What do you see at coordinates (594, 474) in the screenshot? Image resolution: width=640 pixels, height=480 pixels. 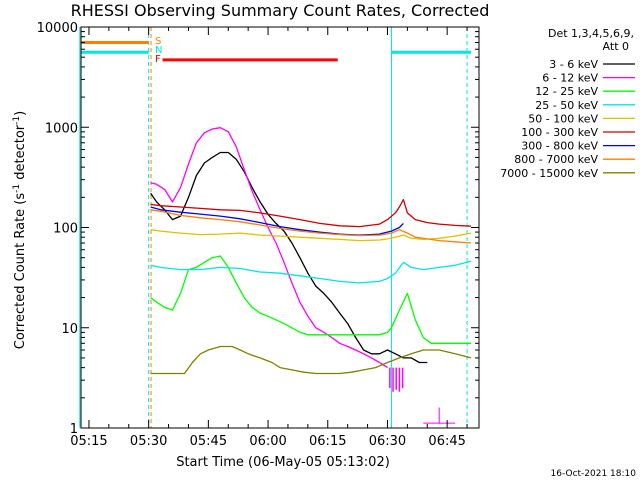 I see `timestamp: 16-Oct-2021 18:10` at bounding box center [594, 474].